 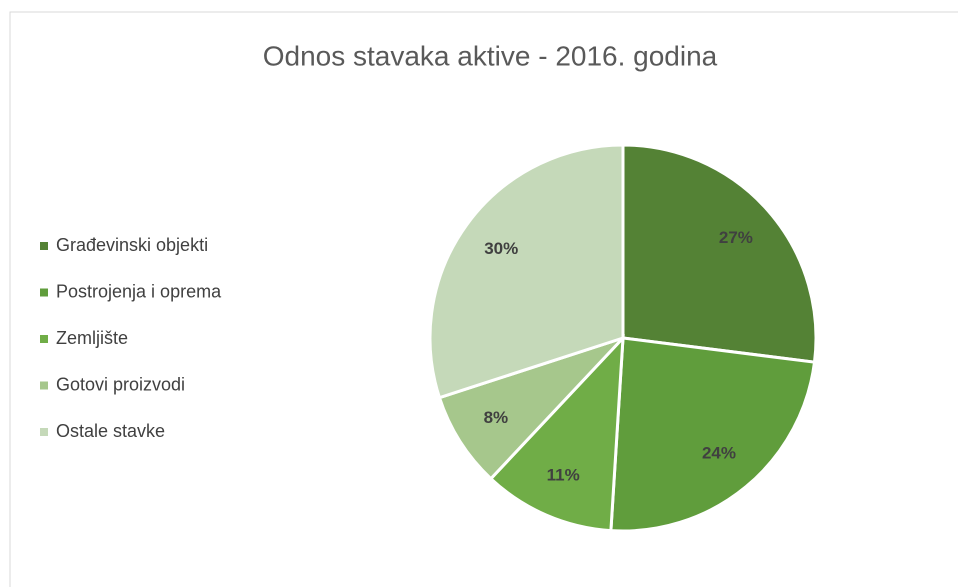 I want to click on data-label: 24%, so click(x=719, y=452).